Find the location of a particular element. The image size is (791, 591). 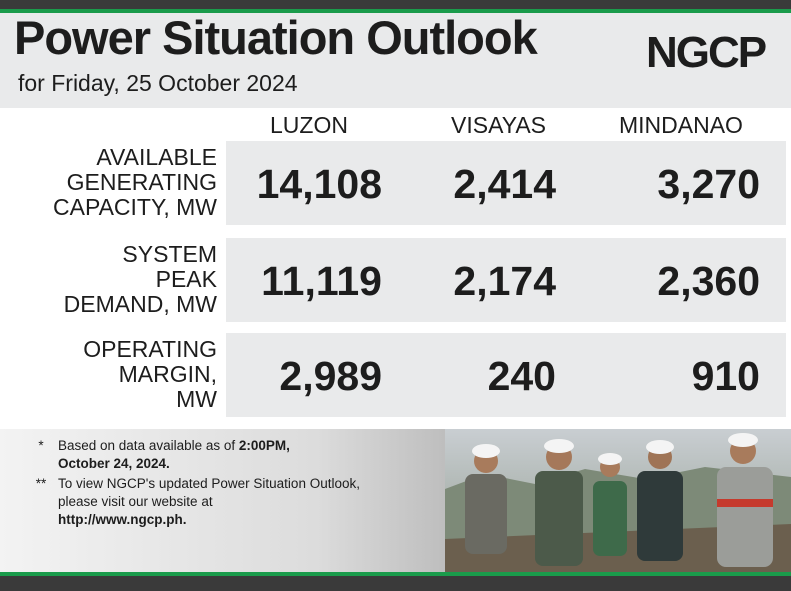

value-margin-visayas: 240 is located at coordinates (521, 376).